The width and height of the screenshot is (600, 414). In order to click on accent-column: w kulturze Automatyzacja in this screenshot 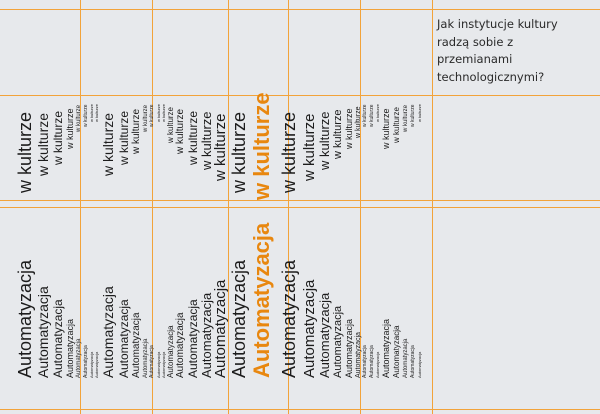, I will do `click(263, 207)`.